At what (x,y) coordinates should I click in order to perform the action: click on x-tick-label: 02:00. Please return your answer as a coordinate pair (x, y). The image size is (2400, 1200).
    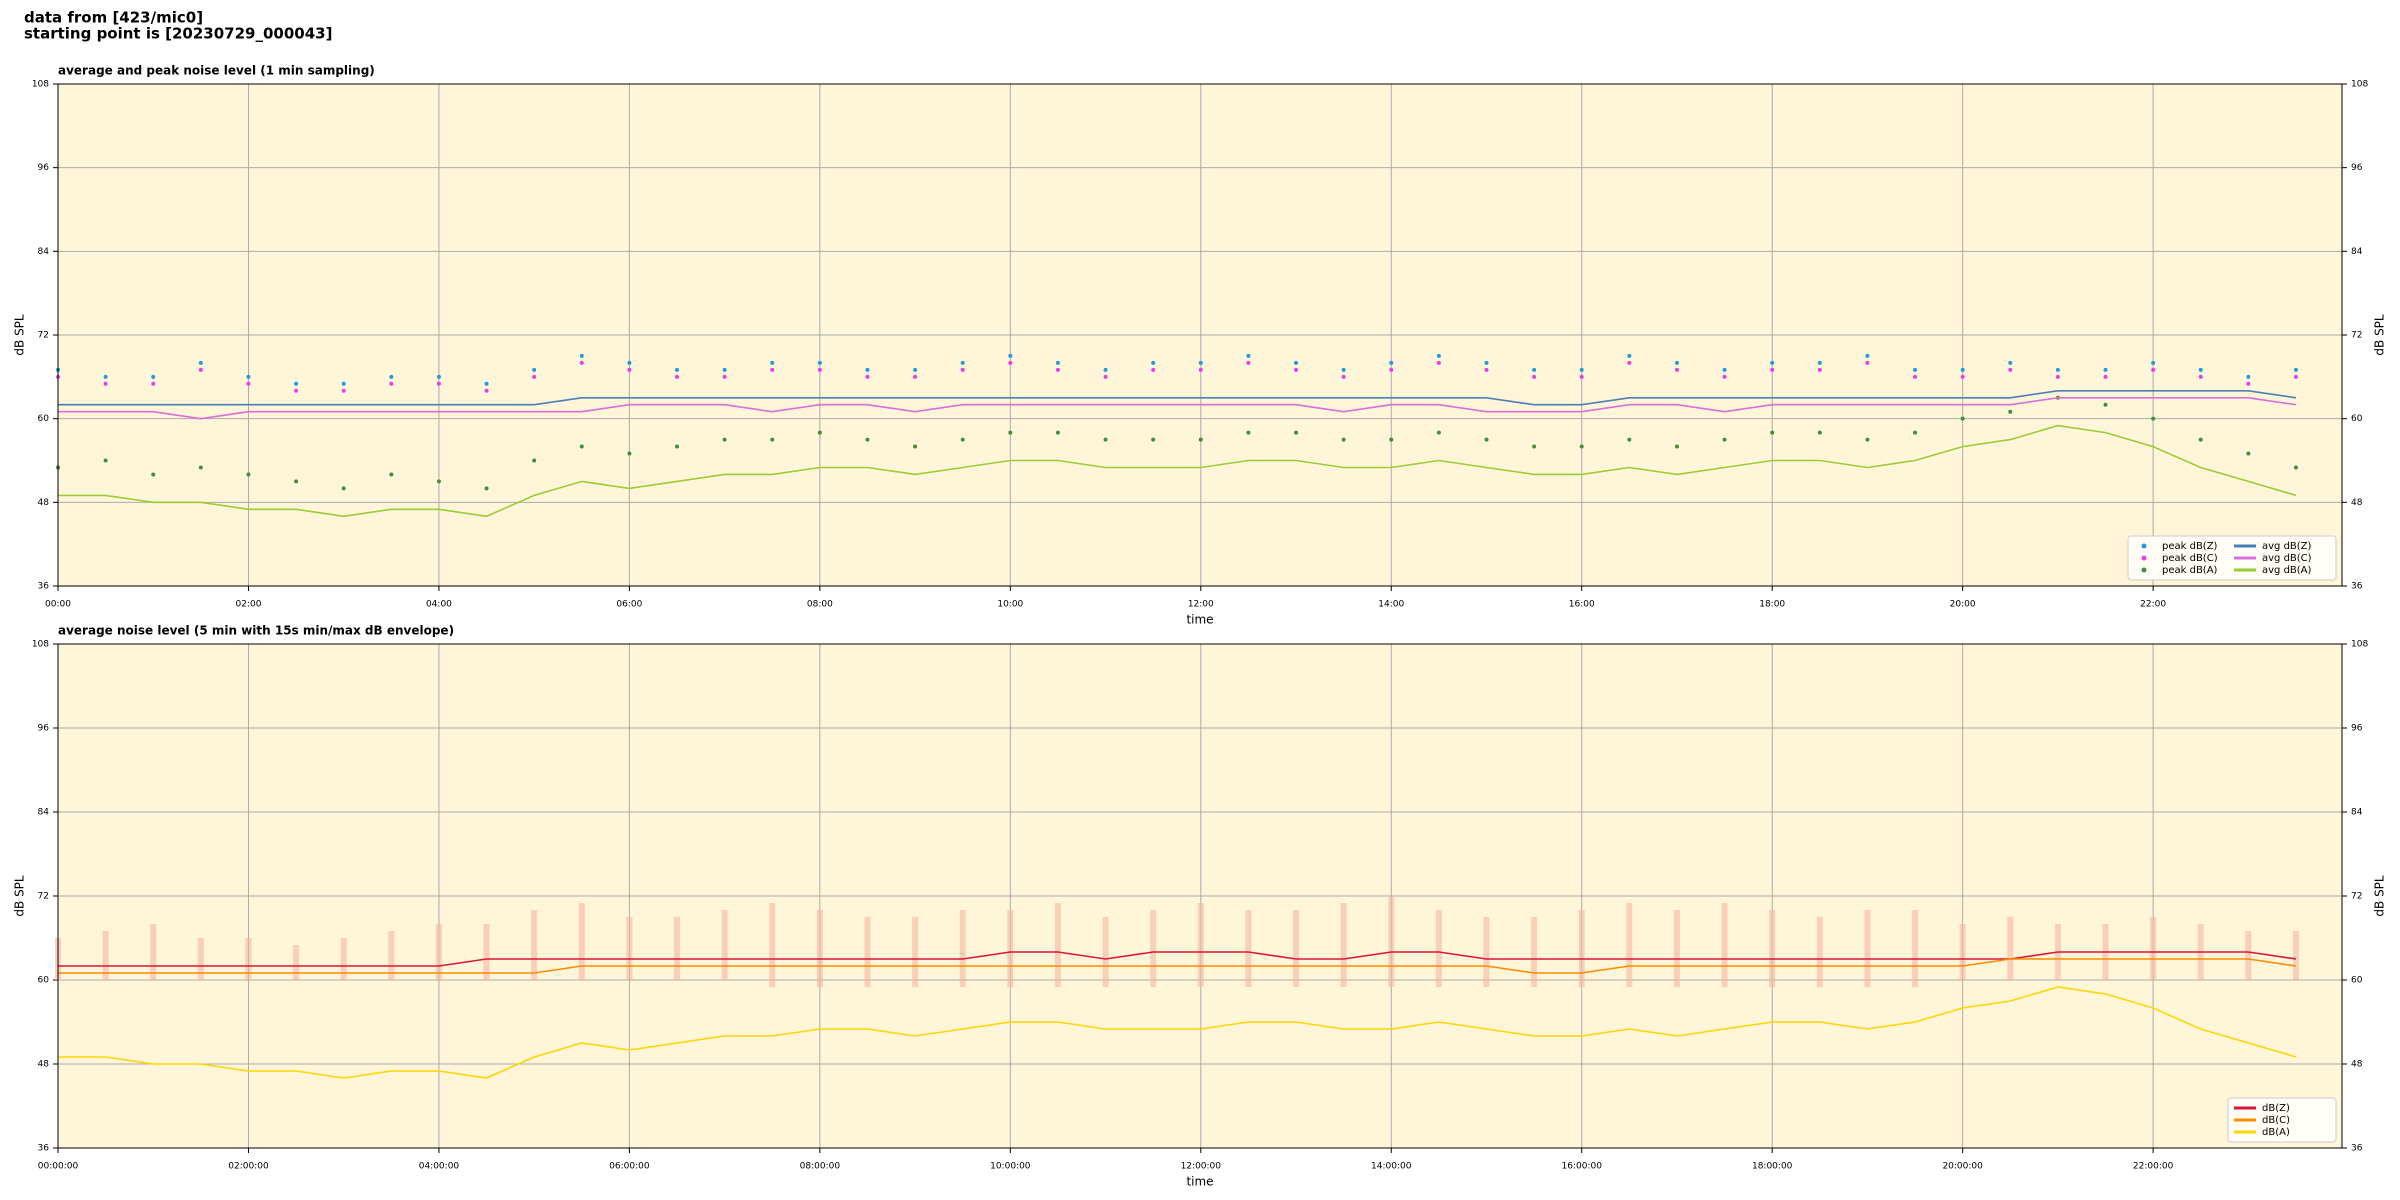
    Looking at the image, I should click on (248, 605).